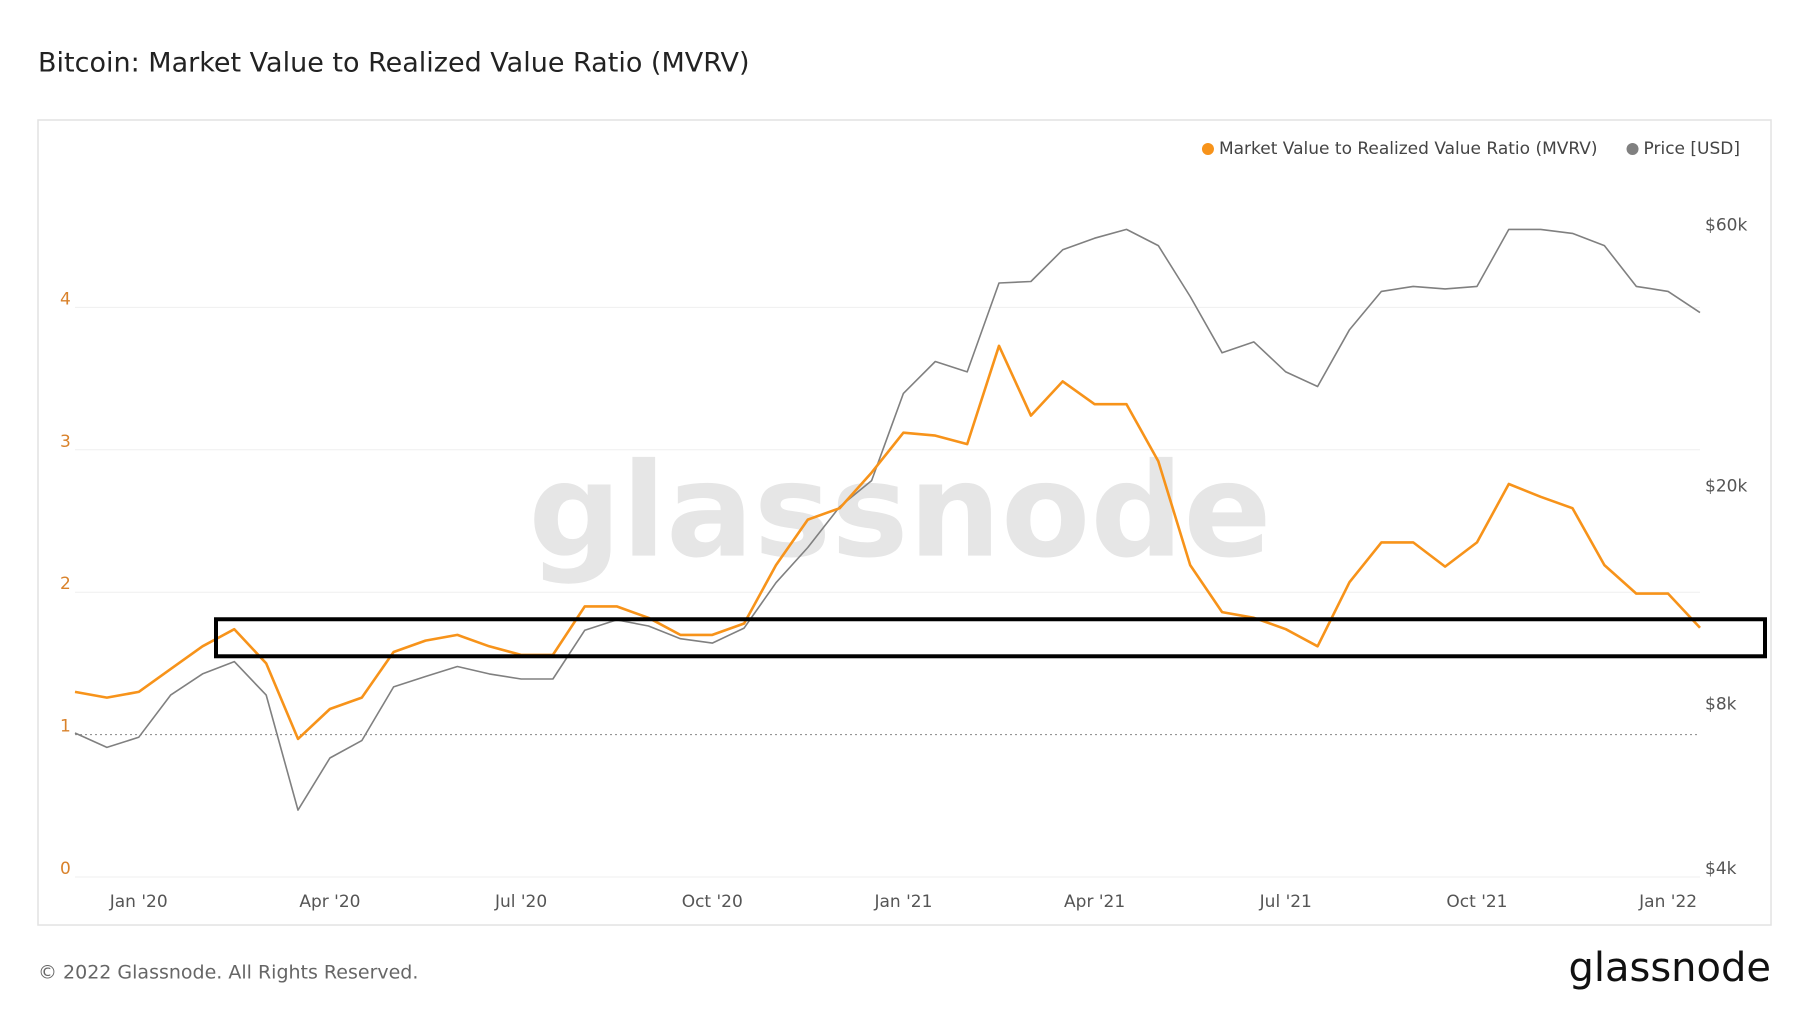 Image resolution: width=1800 pixels, height=1013 pixels. Describe the element at coordinates (1476, 902) in the screenshot. I see `x-tick-label: Oct '21` at that location.